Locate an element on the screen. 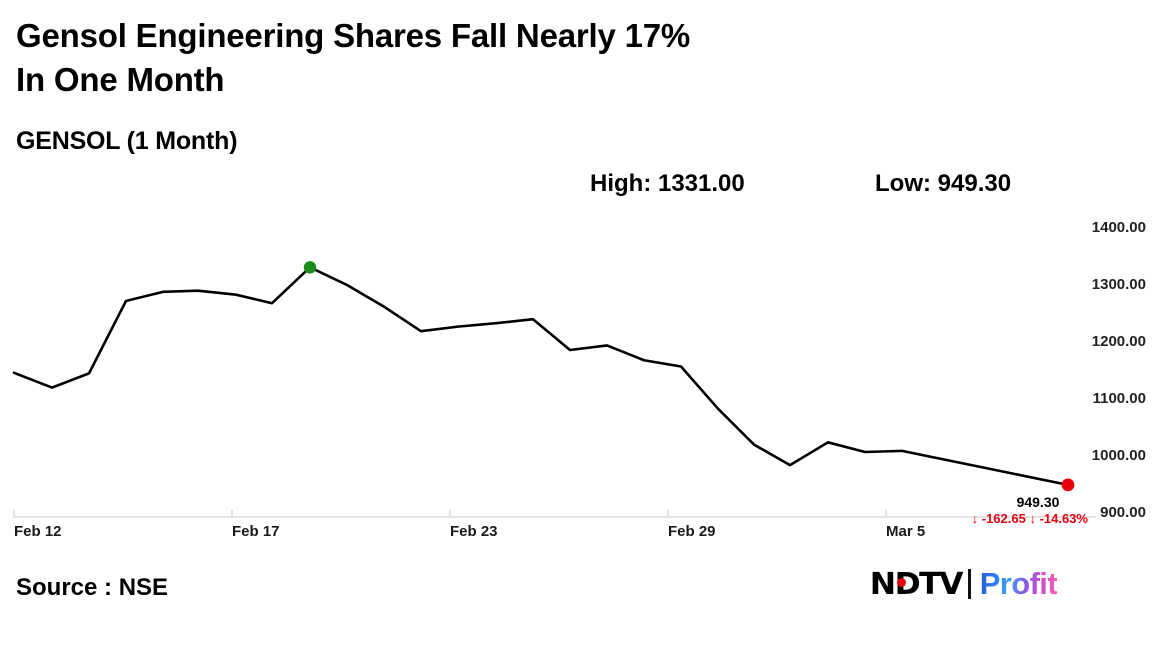 The image size is (1152, 648). ndtv-wordmark: NDTV is located at coordinates (916, 584).